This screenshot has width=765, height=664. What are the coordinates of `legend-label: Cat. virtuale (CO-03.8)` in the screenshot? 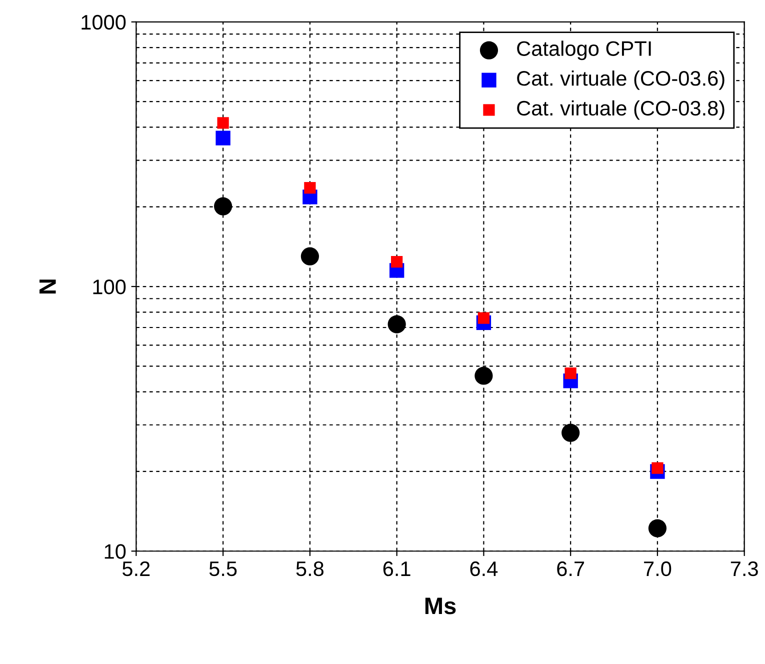 It's located at (620, 110).